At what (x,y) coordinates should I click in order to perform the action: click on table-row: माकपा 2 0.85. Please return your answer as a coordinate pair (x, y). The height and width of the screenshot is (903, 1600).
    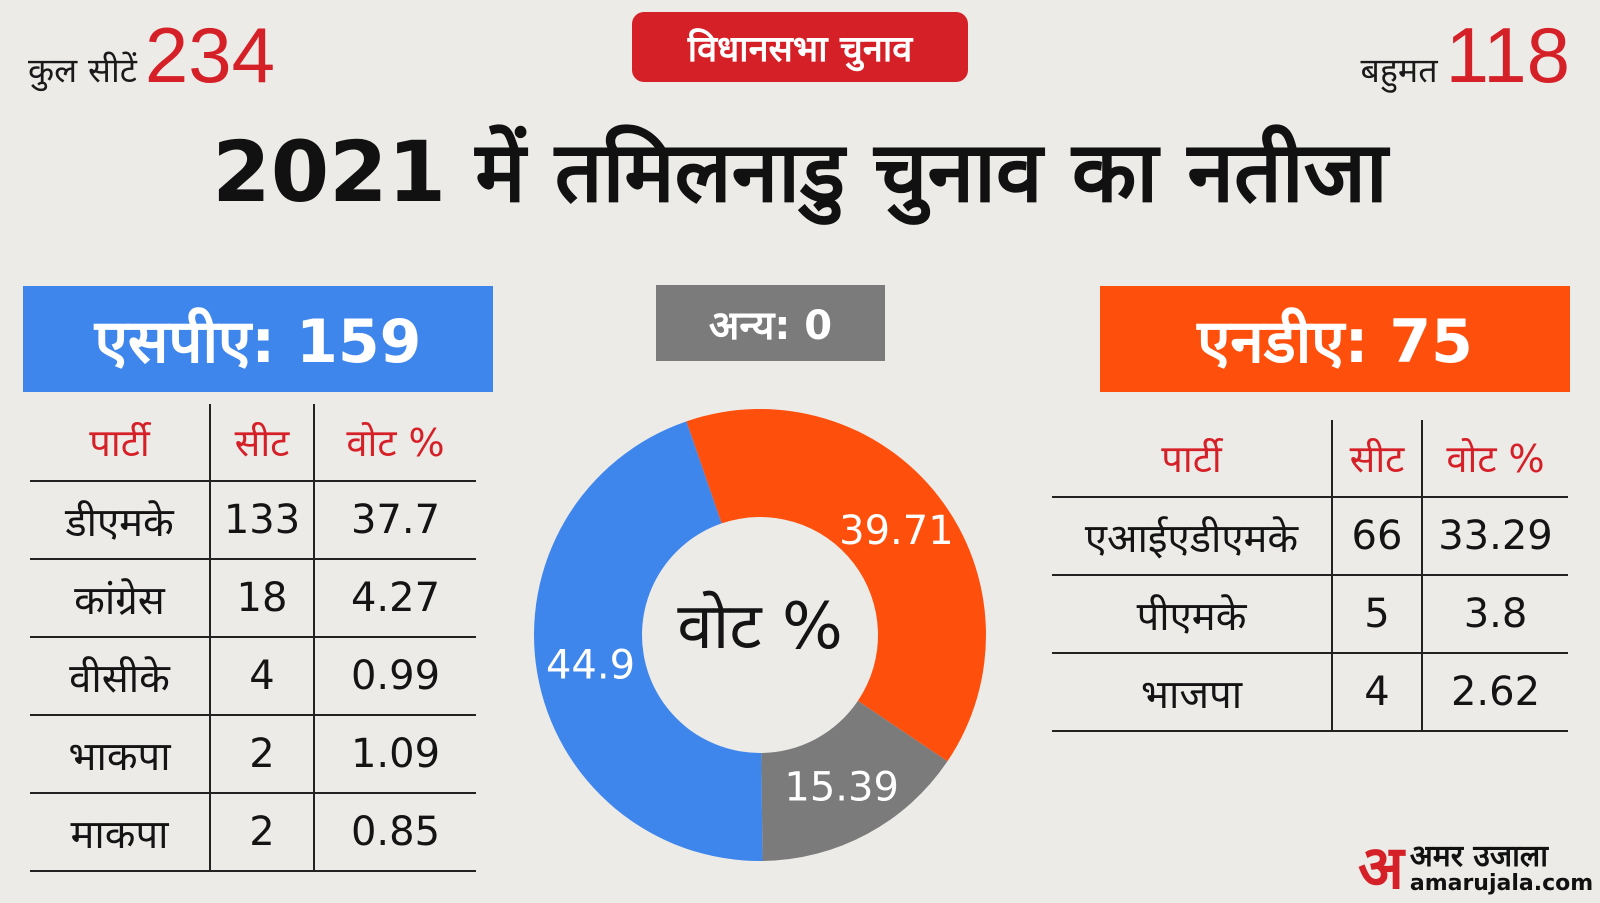
    Looking at the image, I should click on (253, 832).